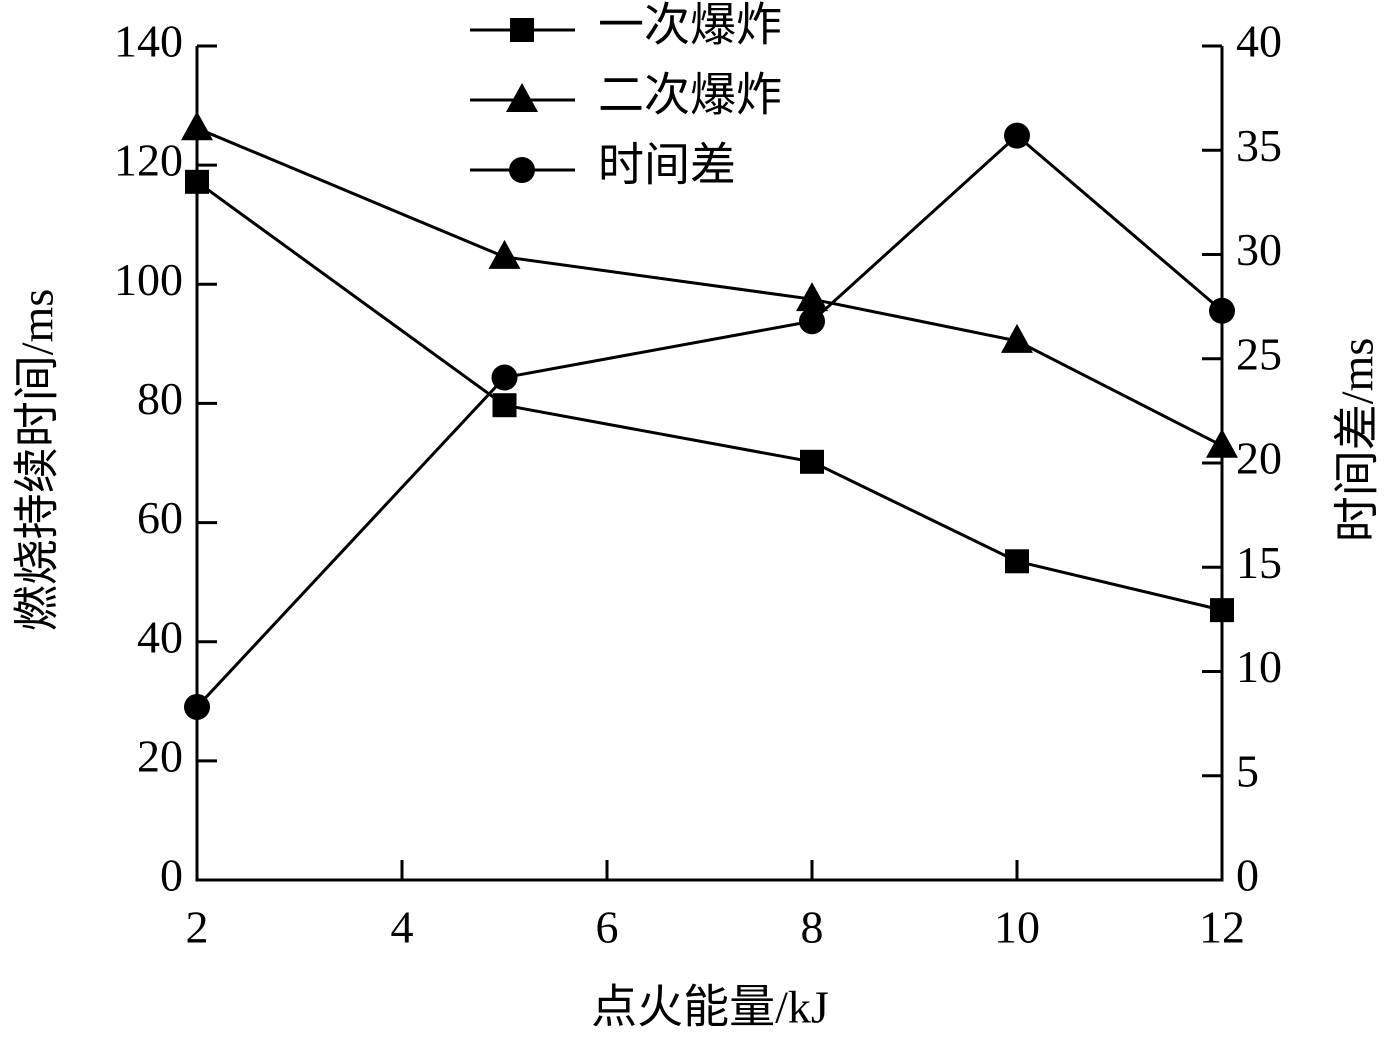 The width and height of the screenshot is (1398, 1050). Describe the element at coordinates (148, 160) in the screenshot. I see `y-tick-label: 120` at that location.